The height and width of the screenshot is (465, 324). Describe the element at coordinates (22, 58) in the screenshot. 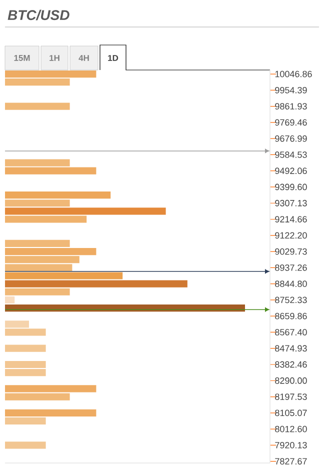

I see `text: 15M` at that location.